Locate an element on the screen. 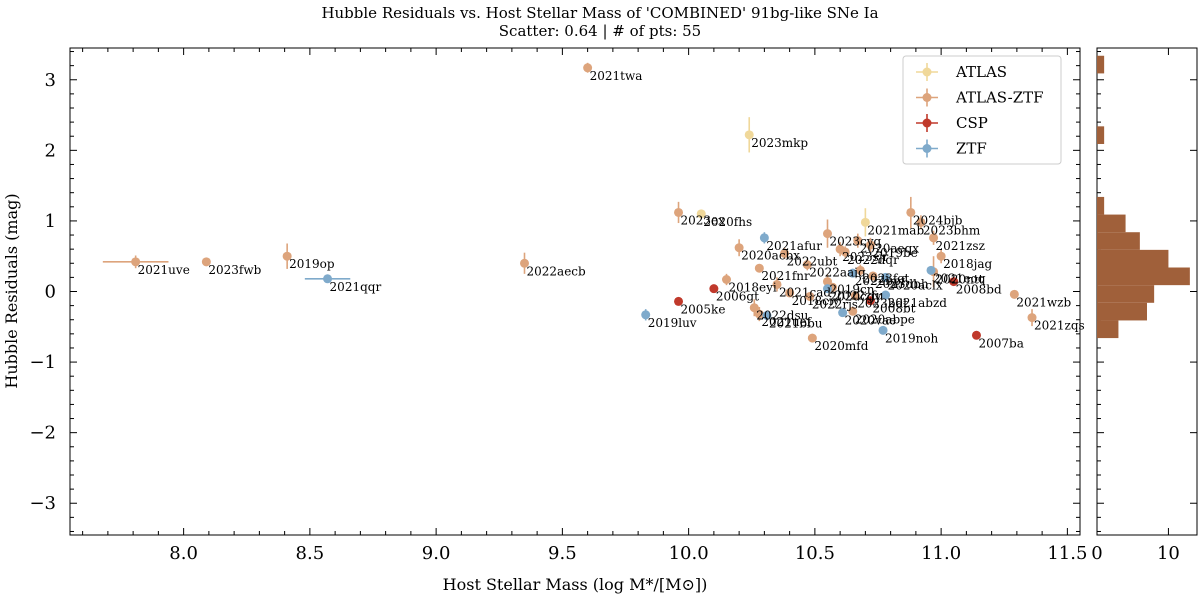 The height and width of the screenshot is (600, 1200). point-label: 2021eoq is located at coordinates (959, 278).